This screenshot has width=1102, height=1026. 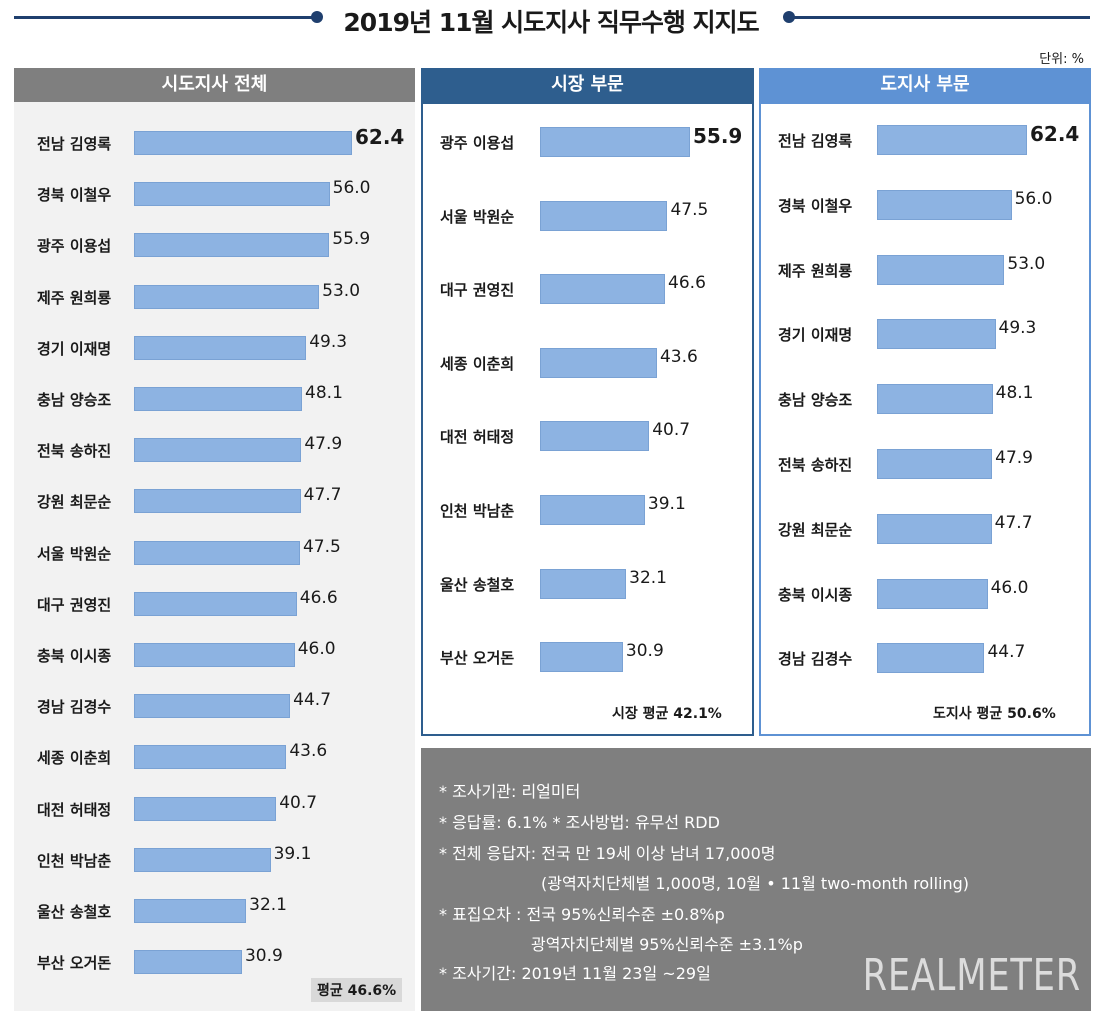 I want to click on unit-label: 단위: %, so click(x=1061, y=59).